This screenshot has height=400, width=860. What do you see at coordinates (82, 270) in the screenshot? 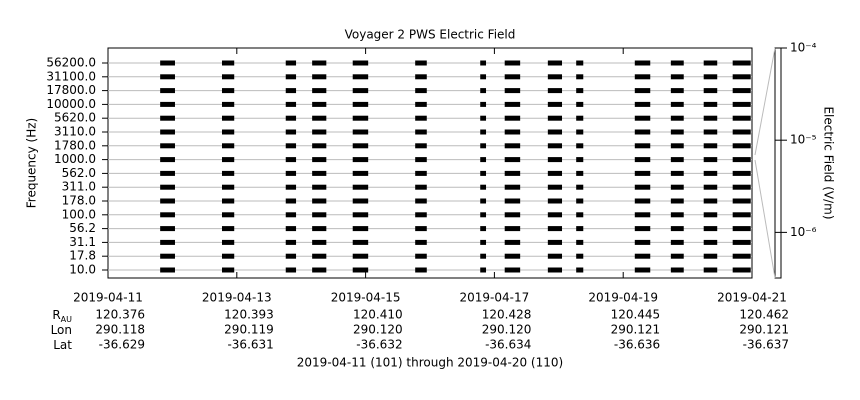
I see `y-tick-label: 10.0` at bounding box center [82, 270].